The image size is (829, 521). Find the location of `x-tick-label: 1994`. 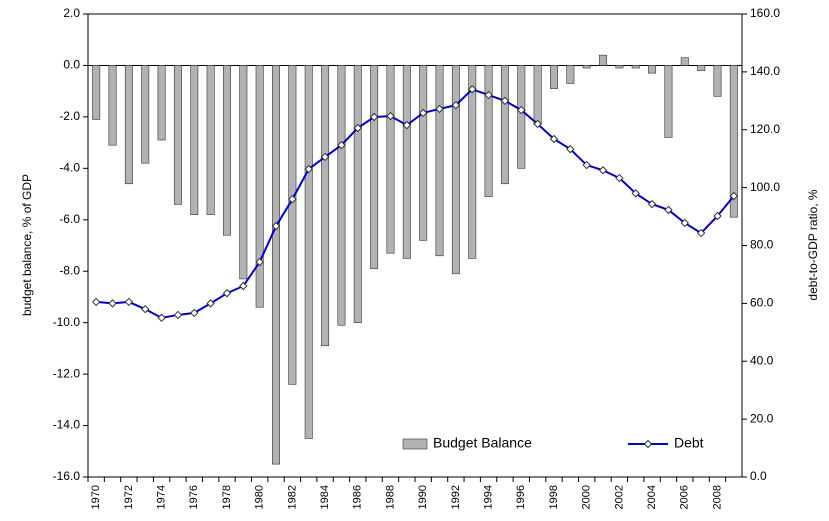

x-tick-label: 1994 is located at coordinates (488, 497).